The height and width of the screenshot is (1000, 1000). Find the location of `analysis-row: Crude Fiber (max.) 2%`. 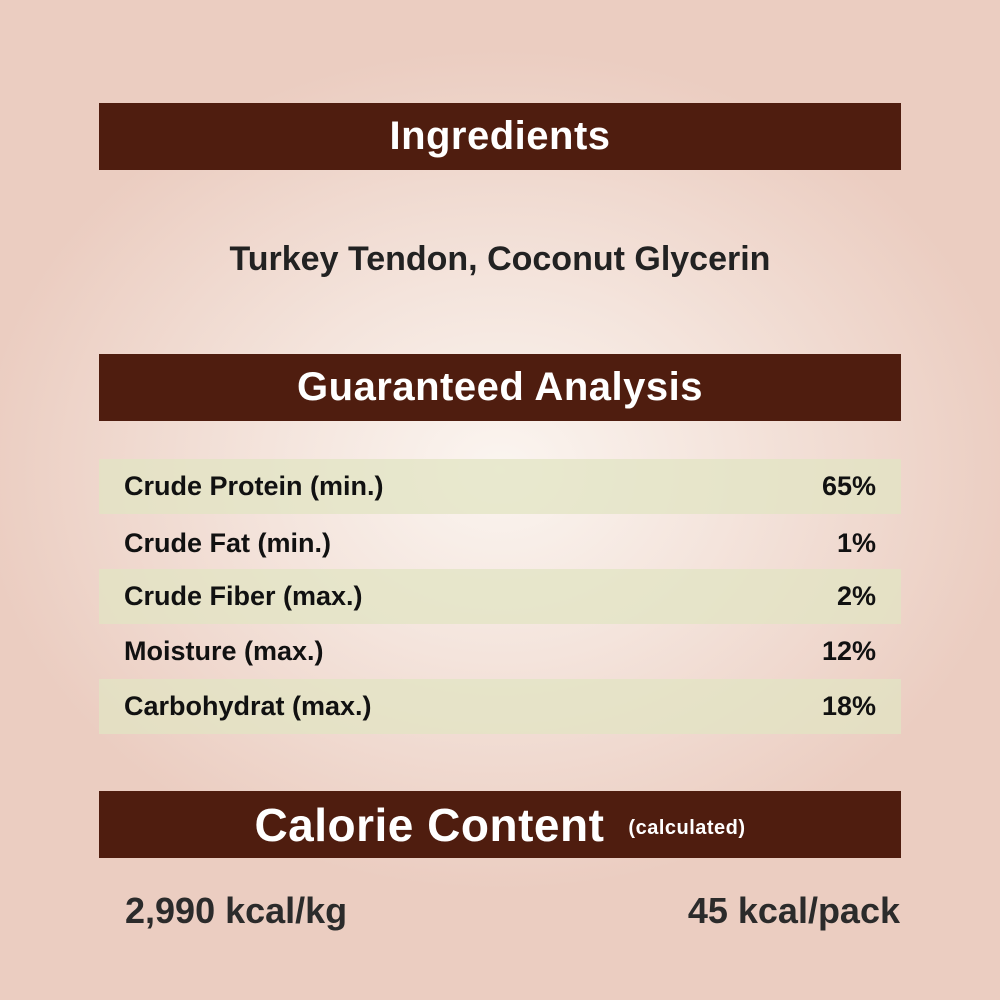

analysis-row: Crude Fiber (max.) 2% is located at coordinates (500, 596).